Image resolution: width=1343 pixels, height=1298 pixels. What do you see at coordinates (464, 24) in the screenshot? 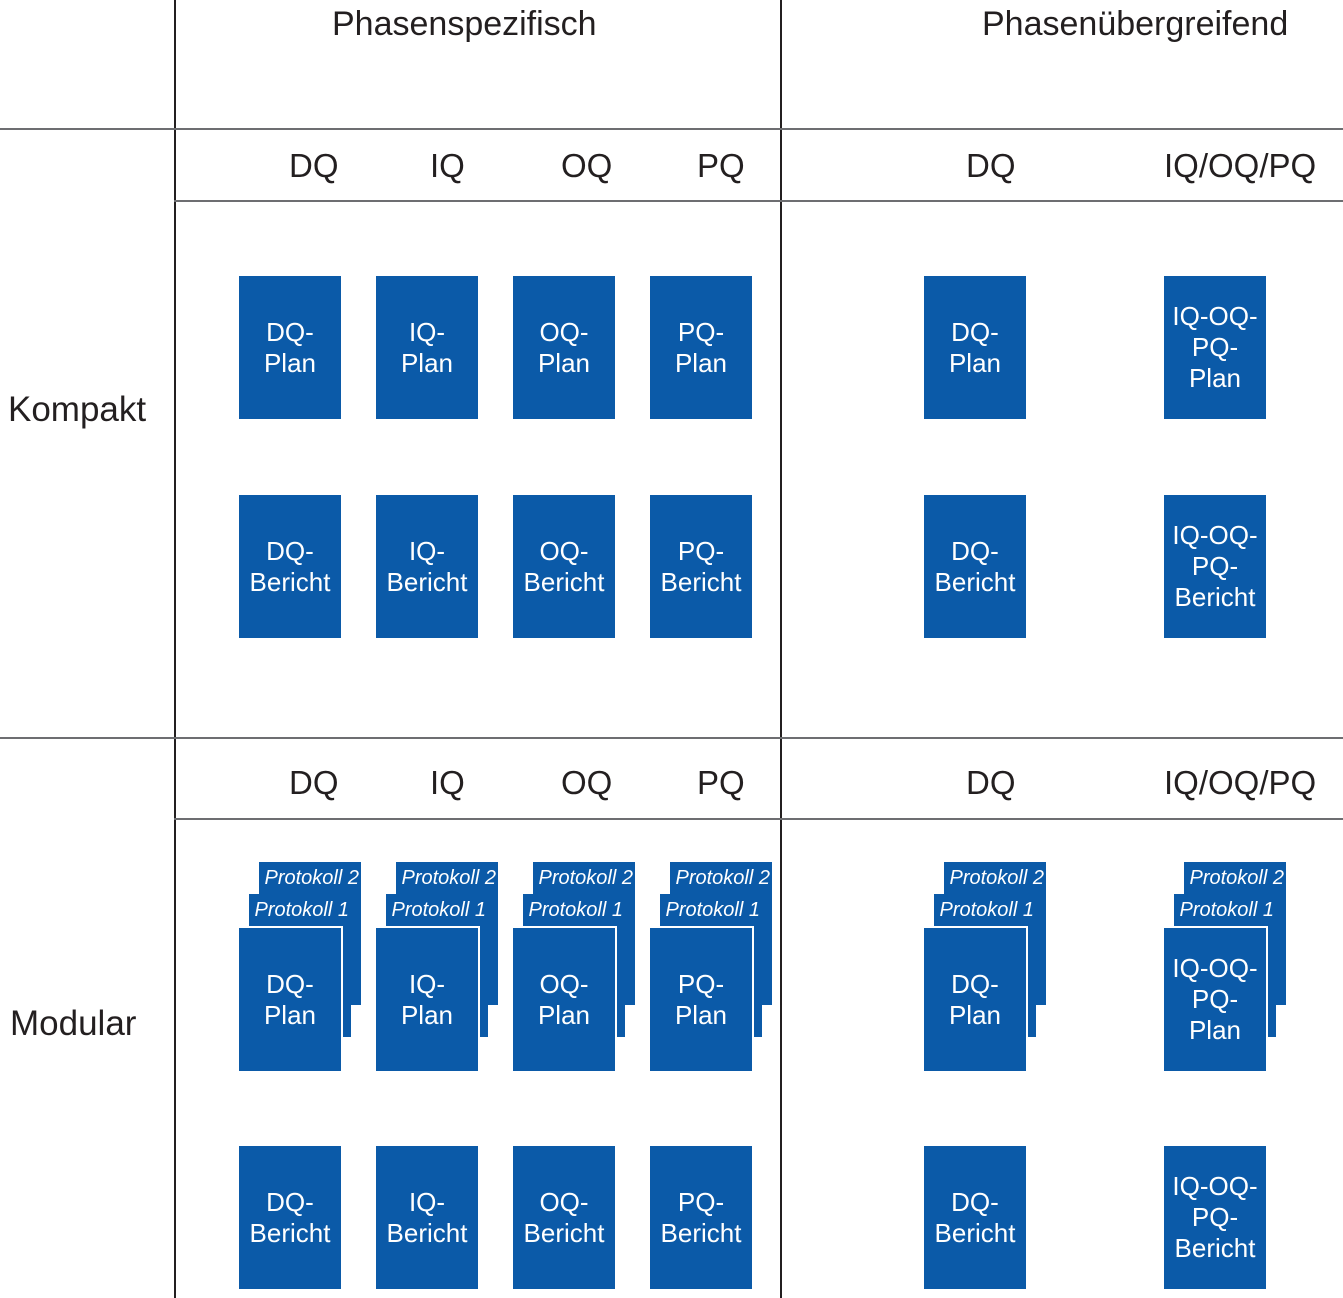
I see `column-header-phasenspezifisch: Phasenspezifisch` at bounding box center [464, 24].